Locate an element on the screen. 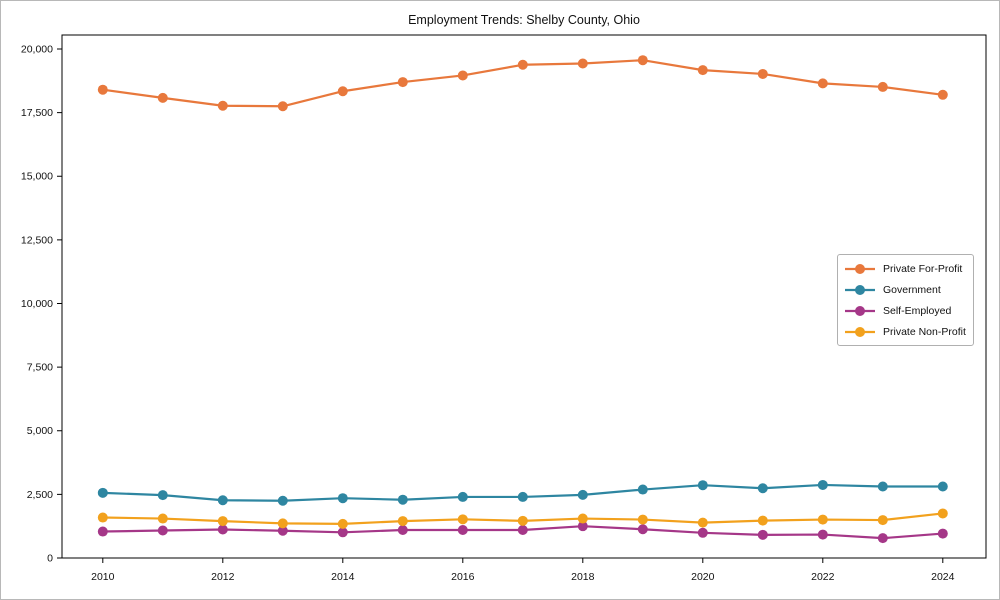  series-government is located at coordinates (522, 492).